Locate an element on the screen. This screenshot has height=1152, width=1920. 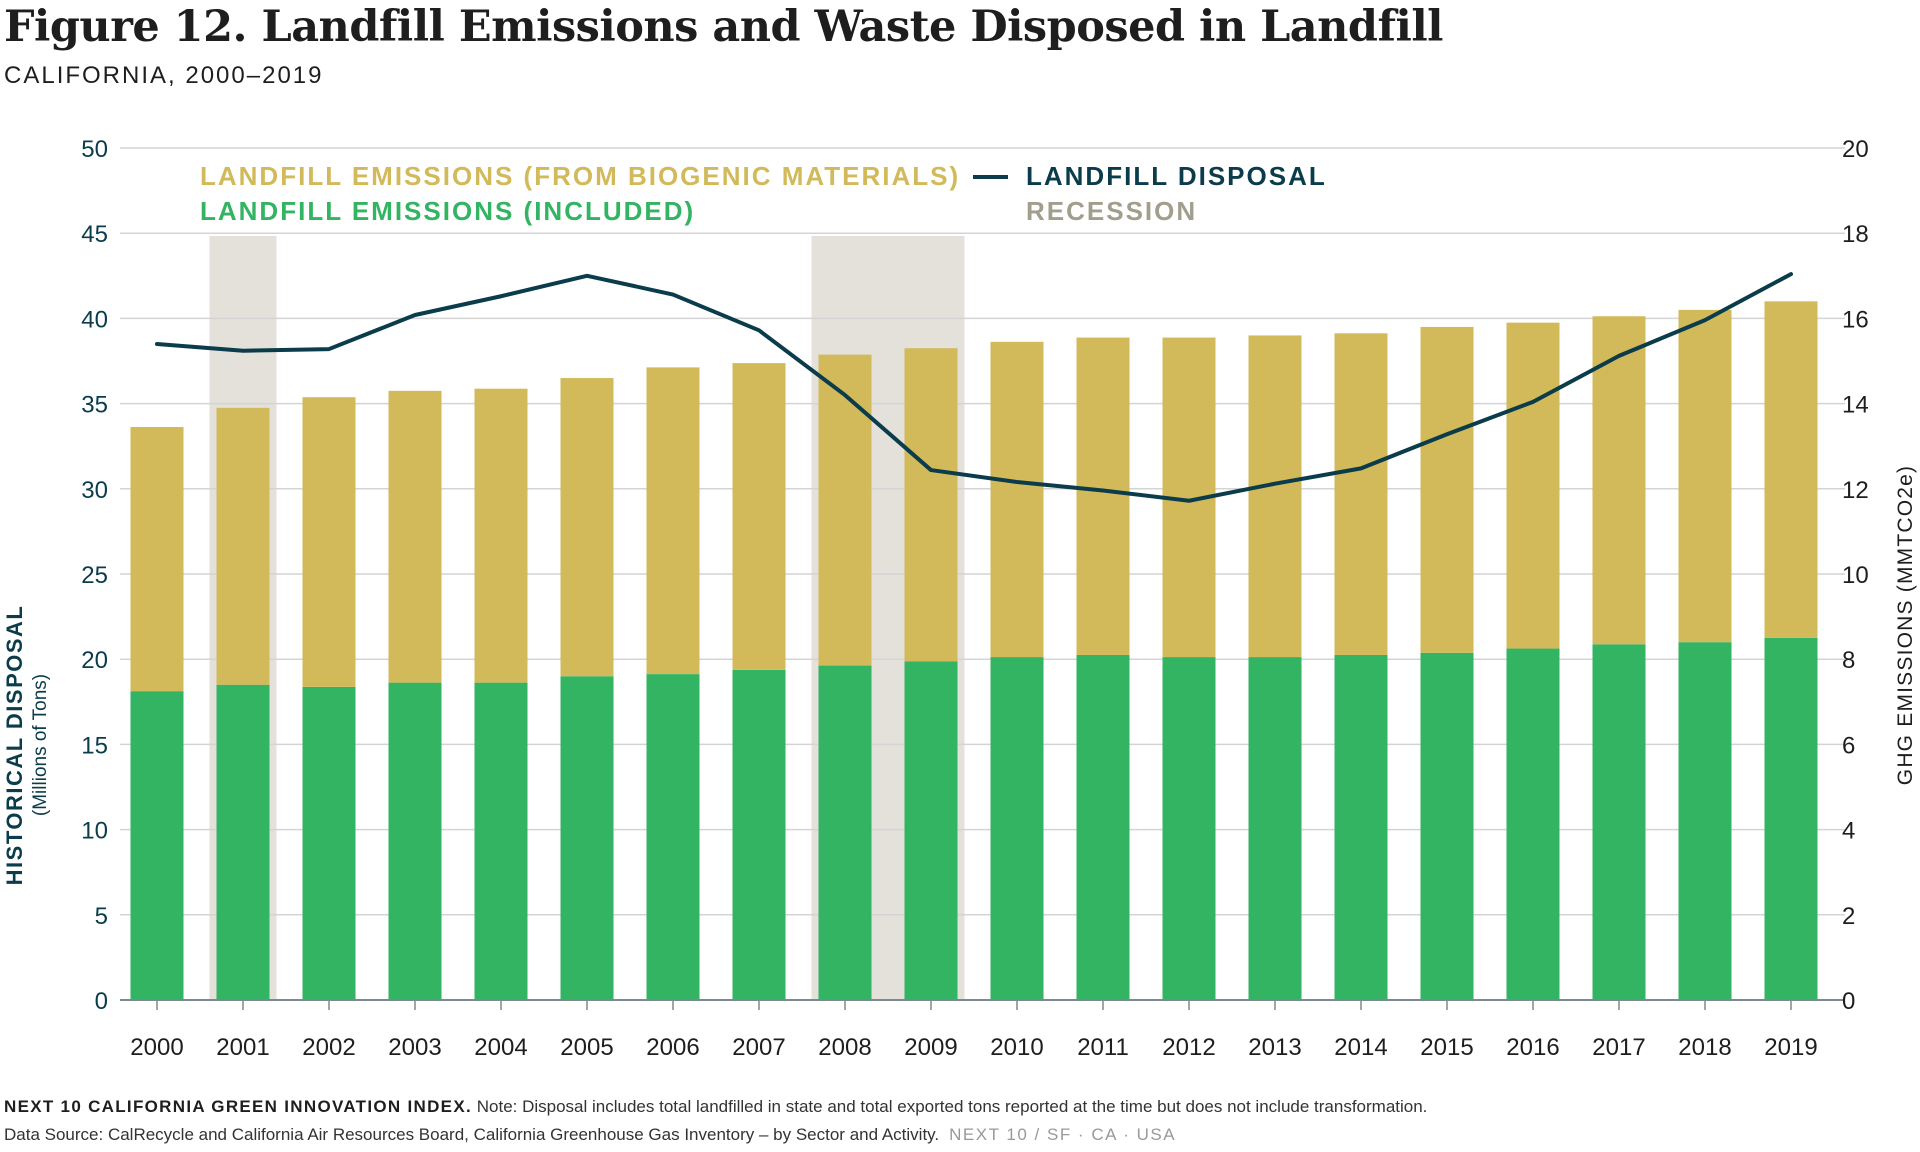
x-tick-label: 2007 is located at coordinates (758, 1047).